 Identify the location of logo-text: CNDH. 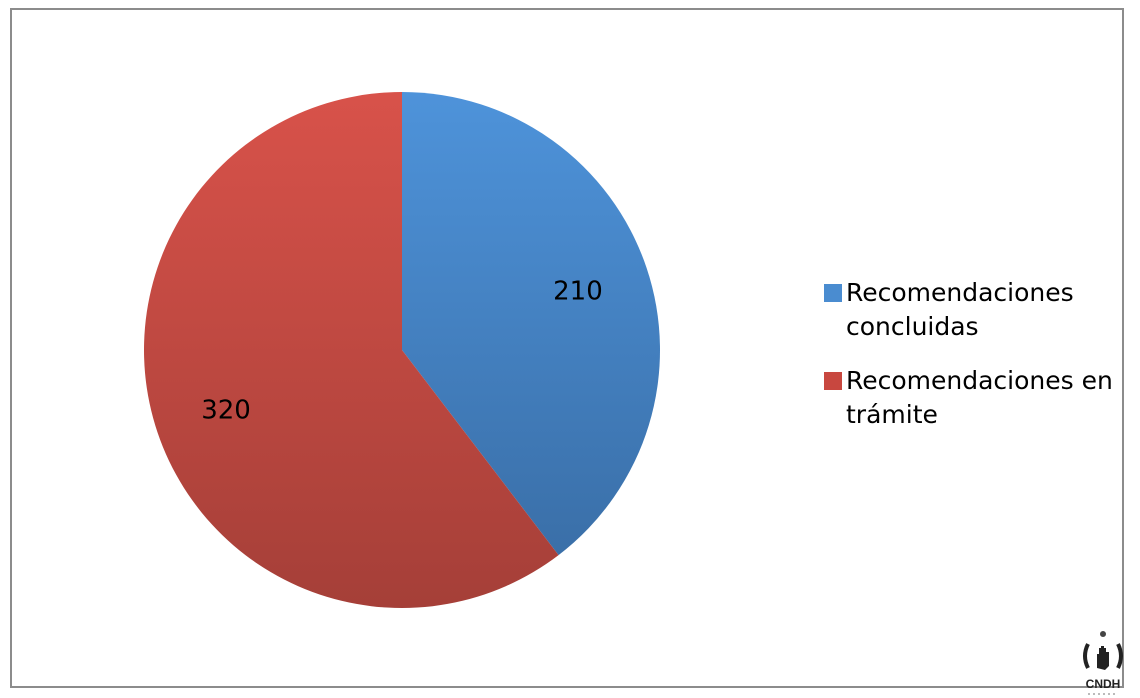
(1103, 684).